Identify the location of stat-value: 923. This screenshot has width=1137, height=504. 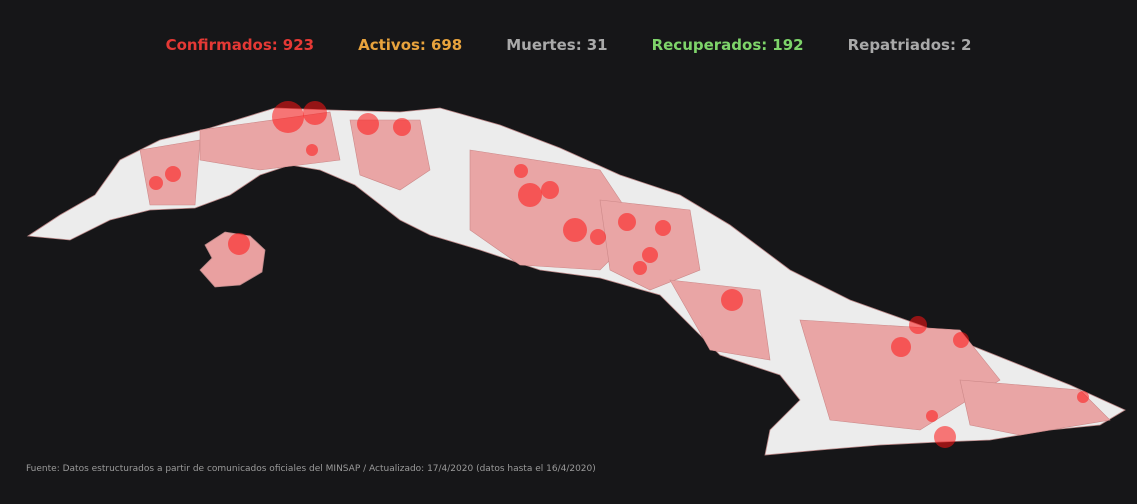
(298, 45).